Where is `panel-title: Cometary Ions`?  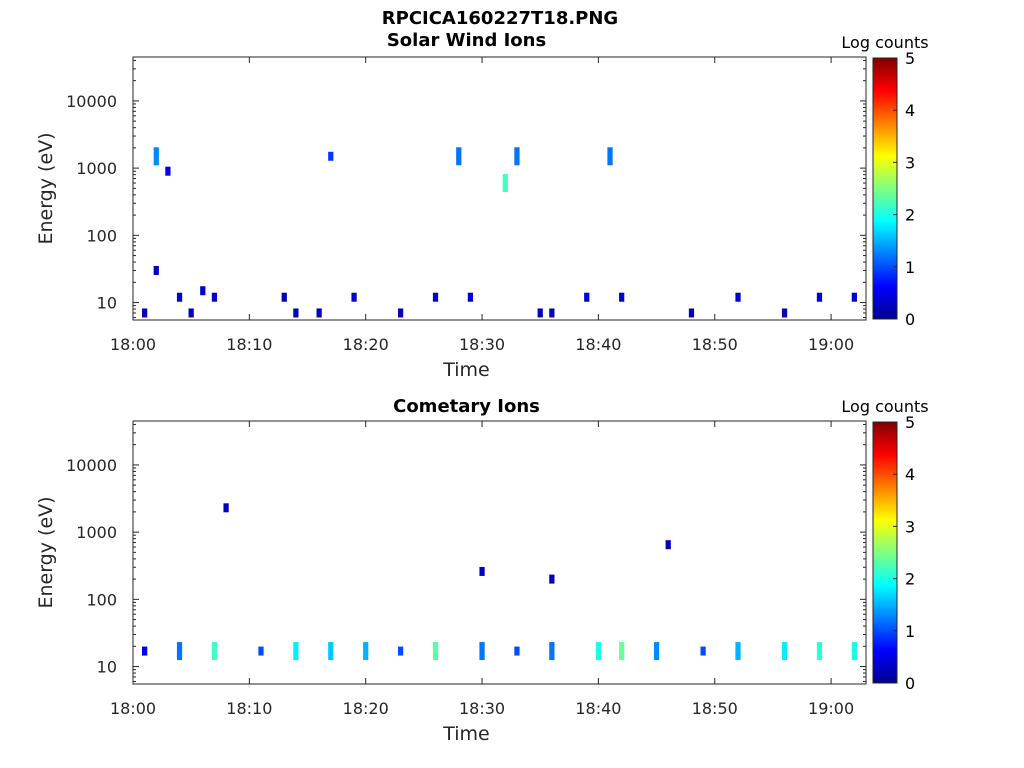 panel-title: Cometary Ions is located at coordinates (466, 406).